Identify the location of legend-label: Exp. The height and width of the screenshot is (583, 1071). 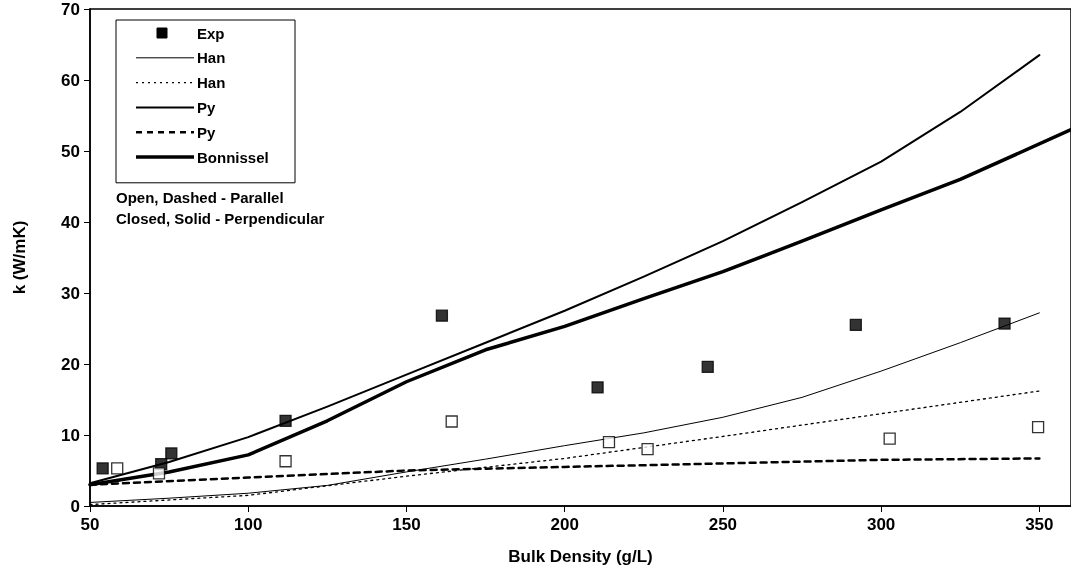
(211, 33).